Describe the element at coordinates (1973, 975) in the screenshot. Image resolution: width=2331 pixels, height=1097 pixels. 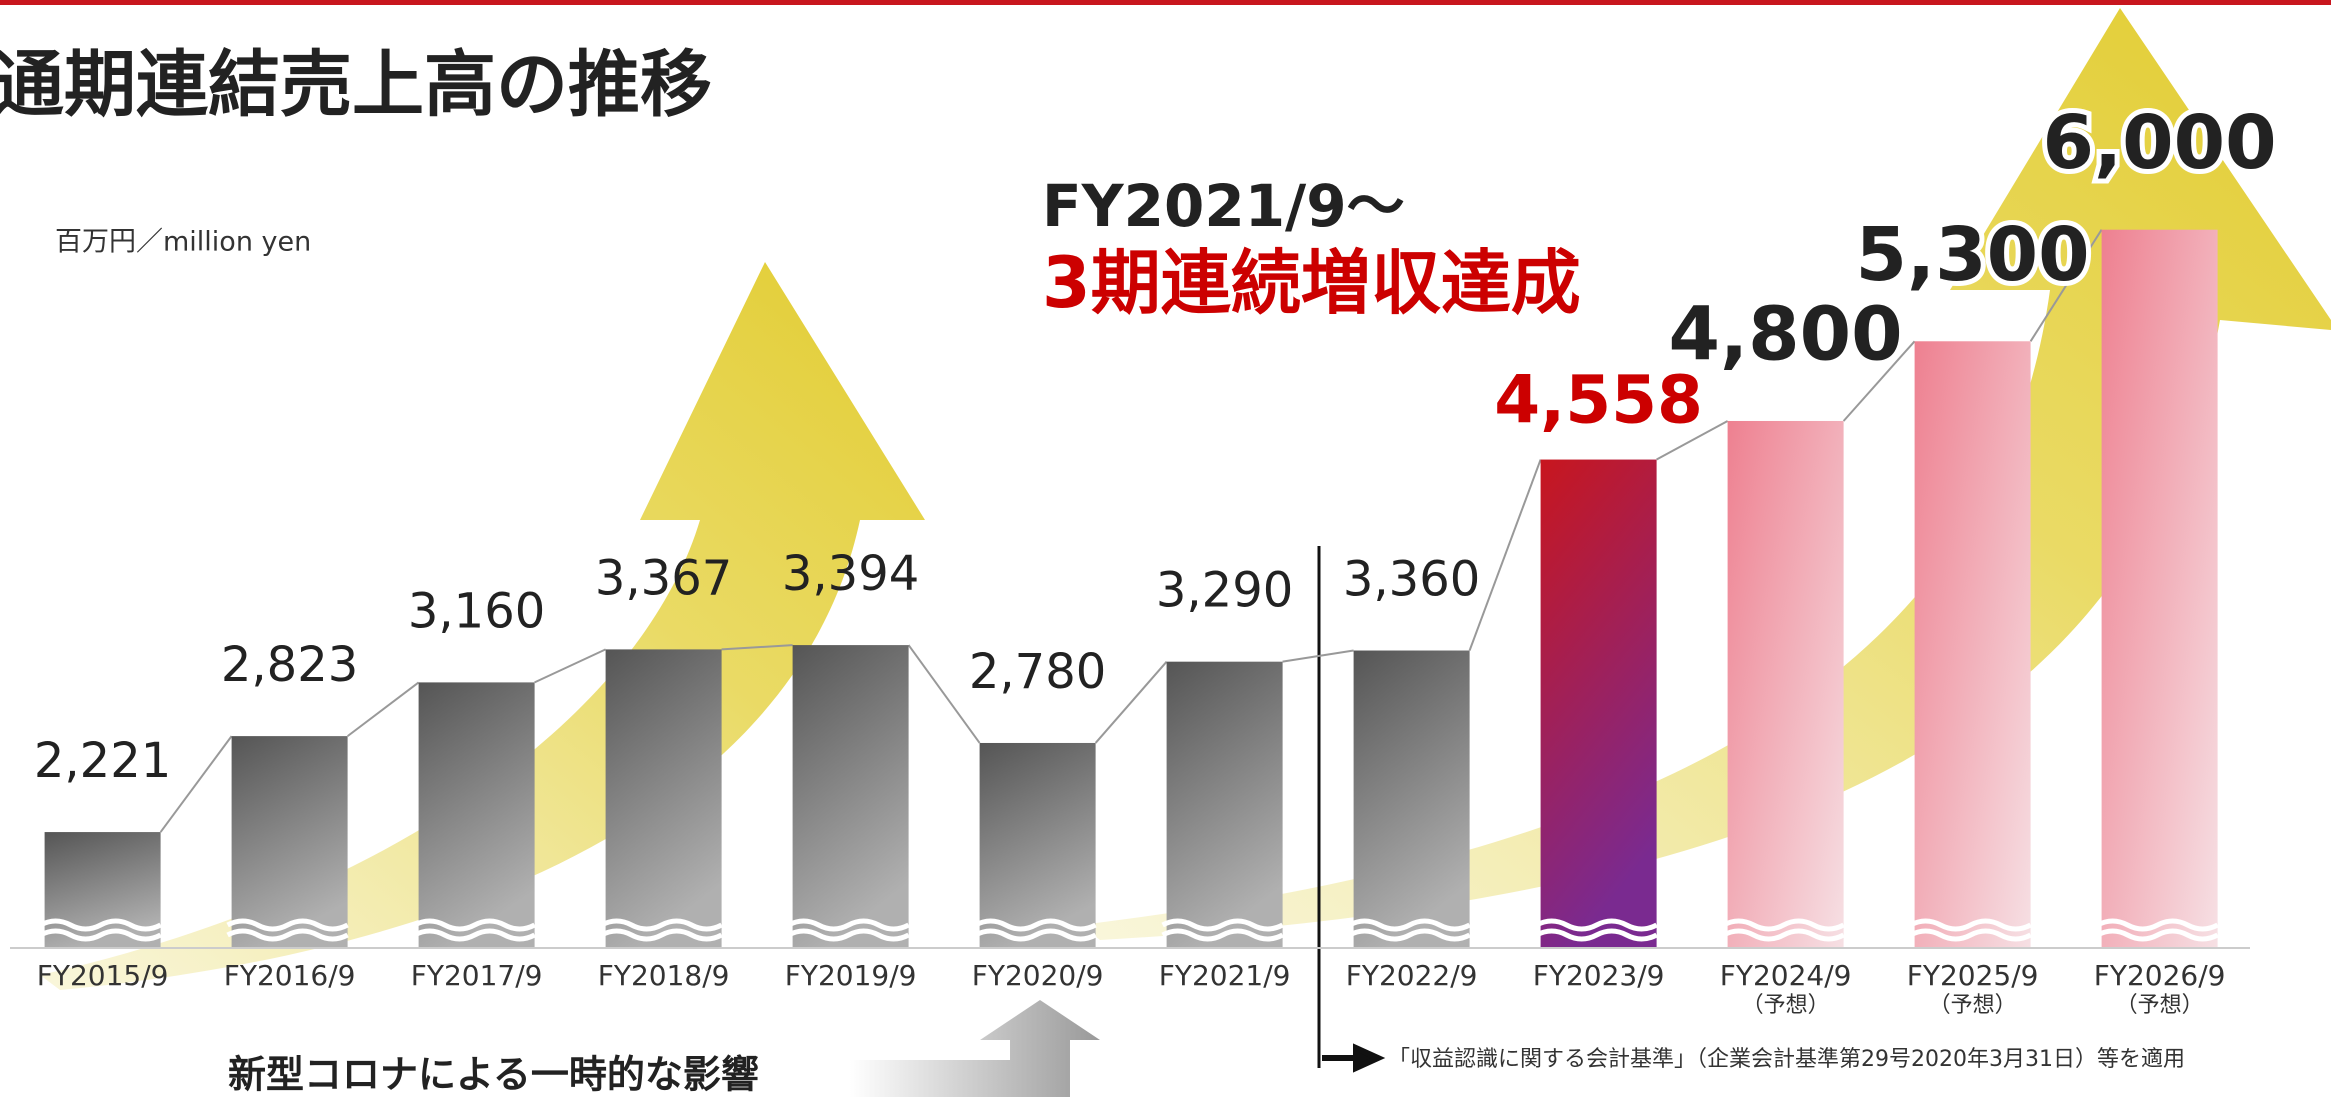
I see `x-tick-label: FY2025/9` at that location.